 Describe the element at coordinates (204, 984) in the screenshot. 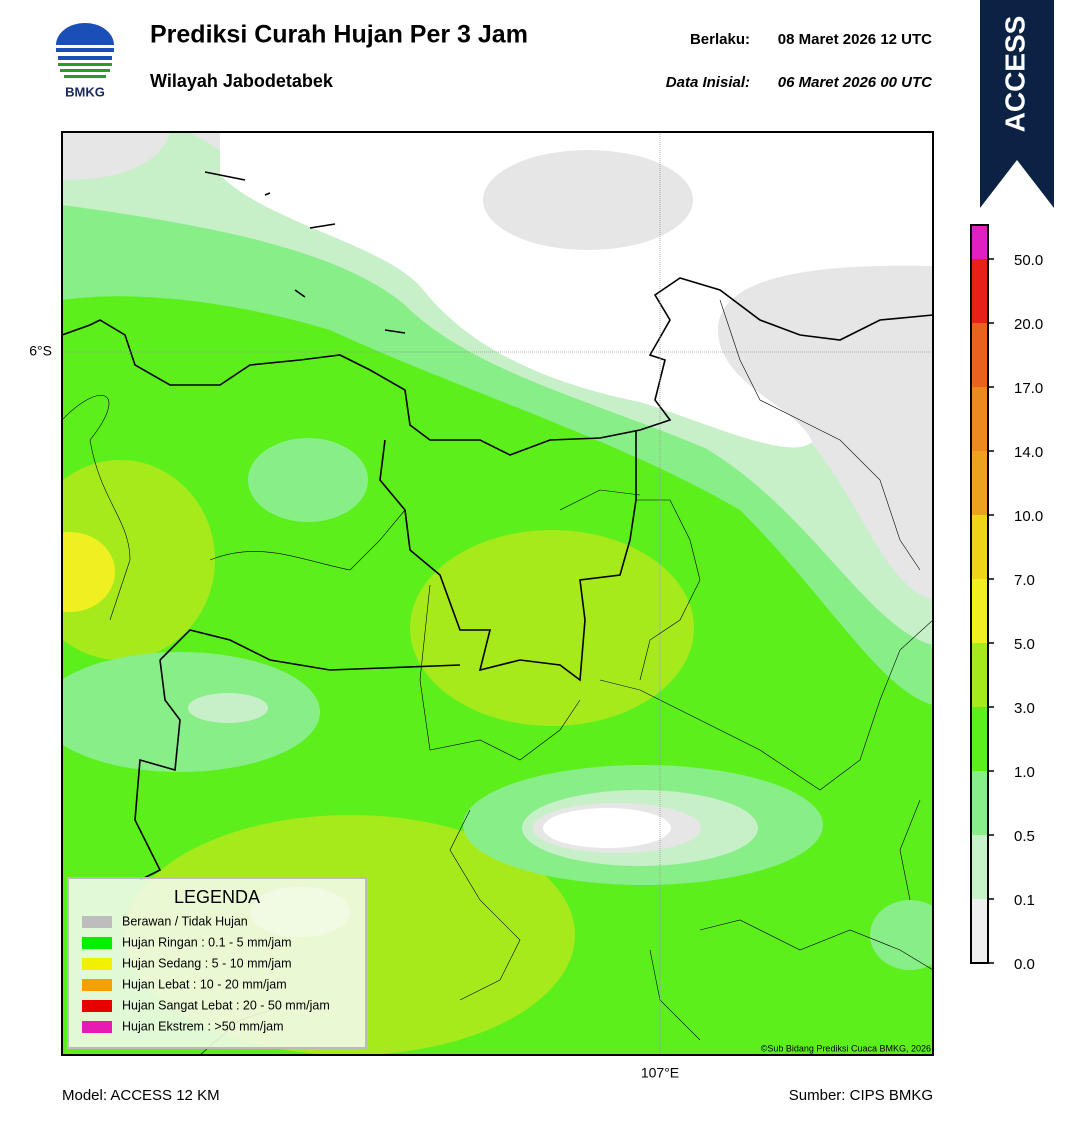

I see `legend-label: Hujan Lebat : 10 - 20 mm/jam` at that location.